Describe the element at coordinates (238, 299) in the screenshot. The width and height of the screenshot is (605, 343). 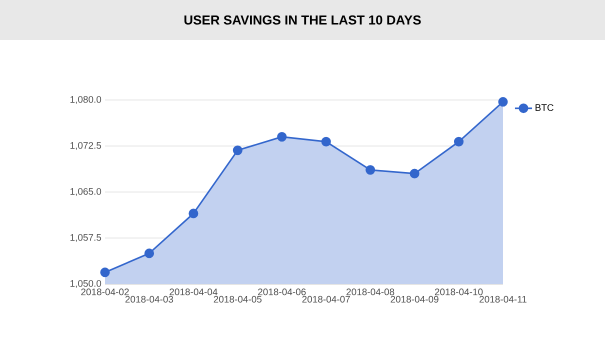
I see `x-tick-label: 2018-04-05` at that location.